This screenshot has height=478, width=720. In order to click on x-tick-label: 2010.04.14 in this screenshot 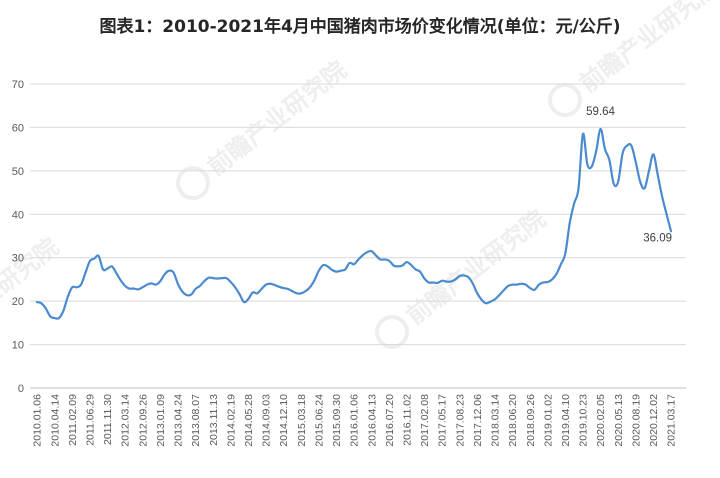, I will do `click(55, 420)`.